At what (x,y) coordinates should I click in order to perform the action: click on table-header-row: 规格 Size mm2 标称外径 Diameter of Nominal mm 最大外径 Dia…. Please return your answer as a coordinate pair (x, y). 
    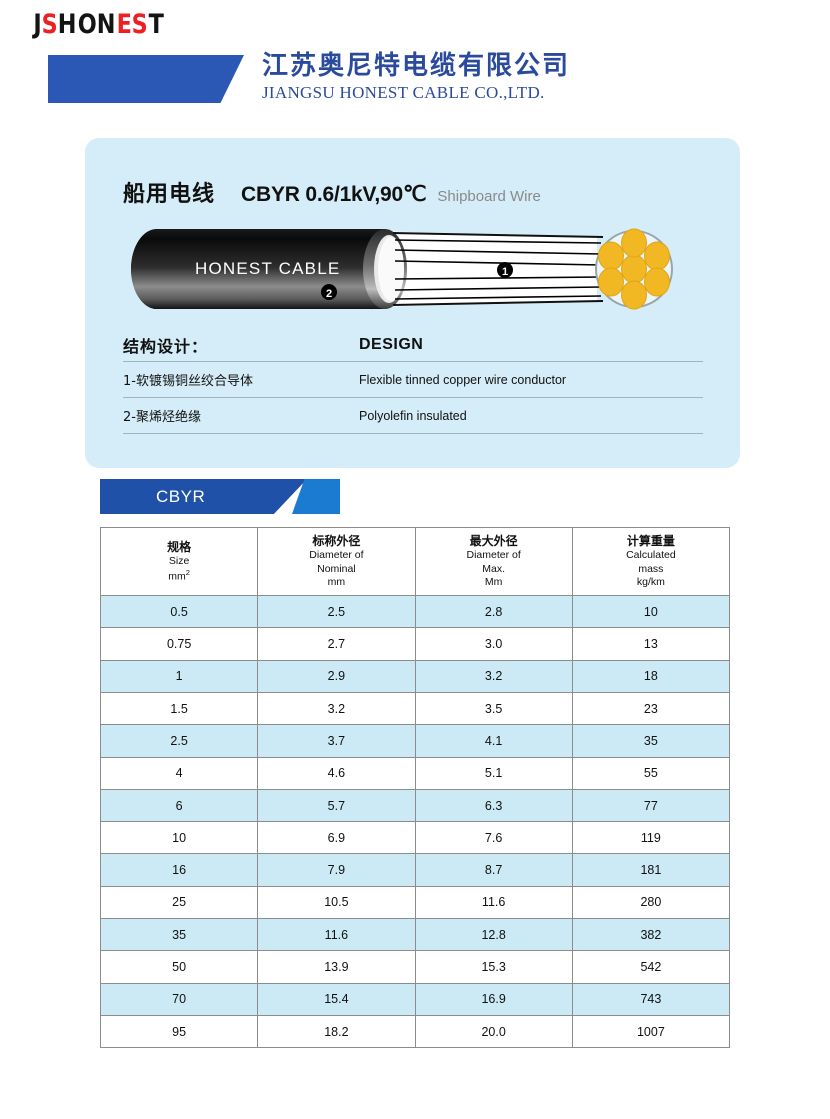
    Looking at the image, I should click on (415, 561).